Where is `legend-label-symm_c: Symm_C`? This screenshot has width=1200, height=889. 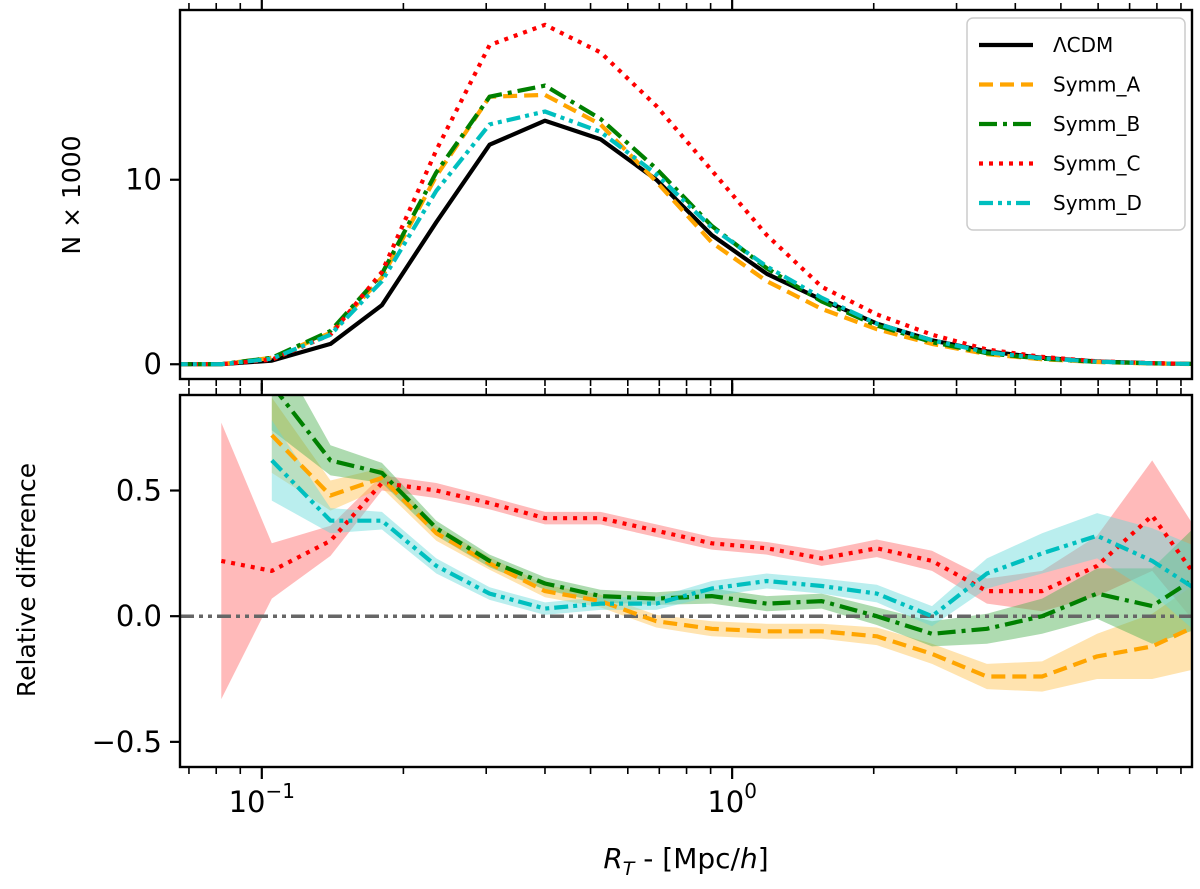 legend-label-symm_c: Symm_C is located at coordinates (1096, 164).